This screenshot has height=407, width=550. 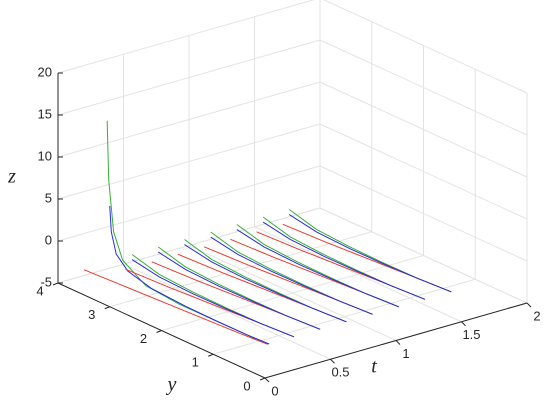 What do you see at coordinates (536, 315) in the screenshot?
I see `x-tick-label: 2` at bounding box center [536, 315].